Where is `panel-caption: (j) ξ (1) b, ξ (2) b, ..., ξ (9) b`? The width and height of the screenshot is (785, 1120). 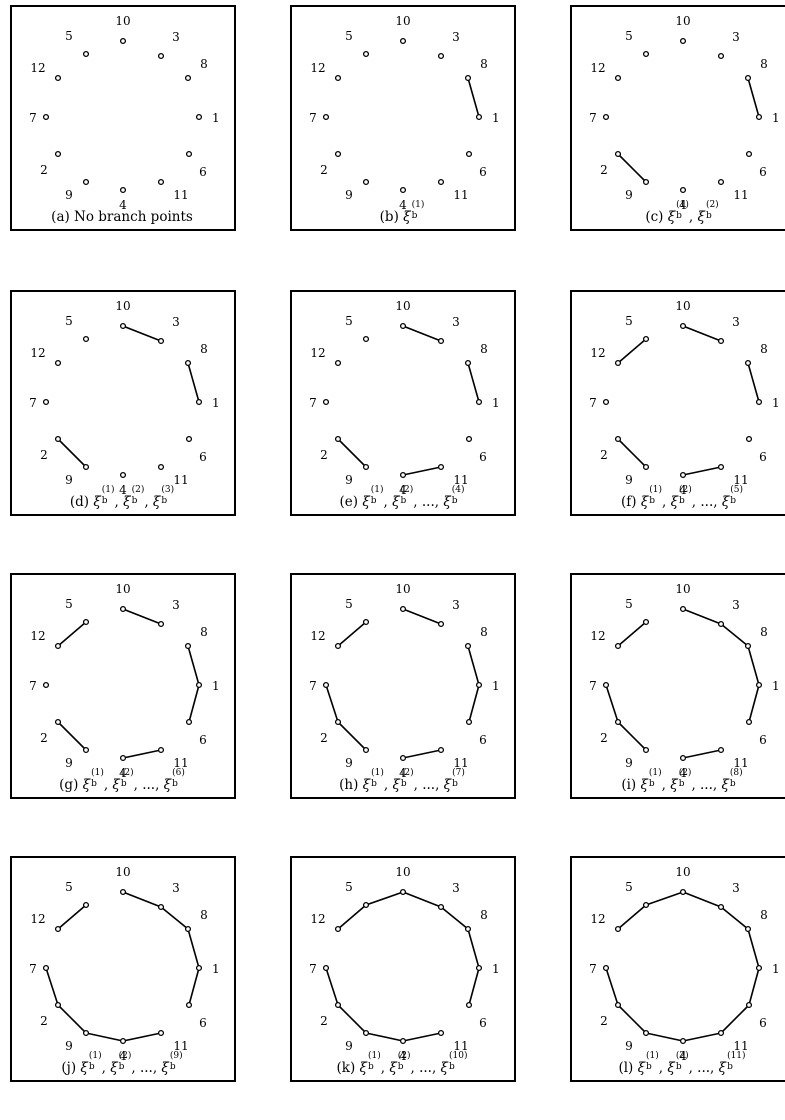 panel-caption: (j) ξ (1) b, ξ (2) b, ..., ξ (9) b is located at coordinates (122, 1064).